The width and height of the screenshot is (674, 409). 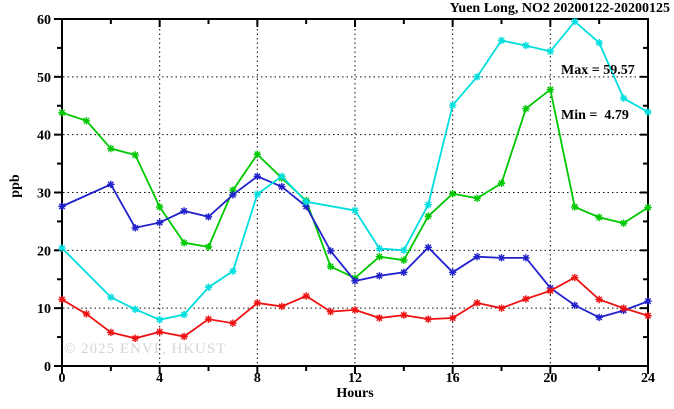 I want to click on chart-title: Yuen Long, NO2 20200122-20200125, so click(x=559, y=8).